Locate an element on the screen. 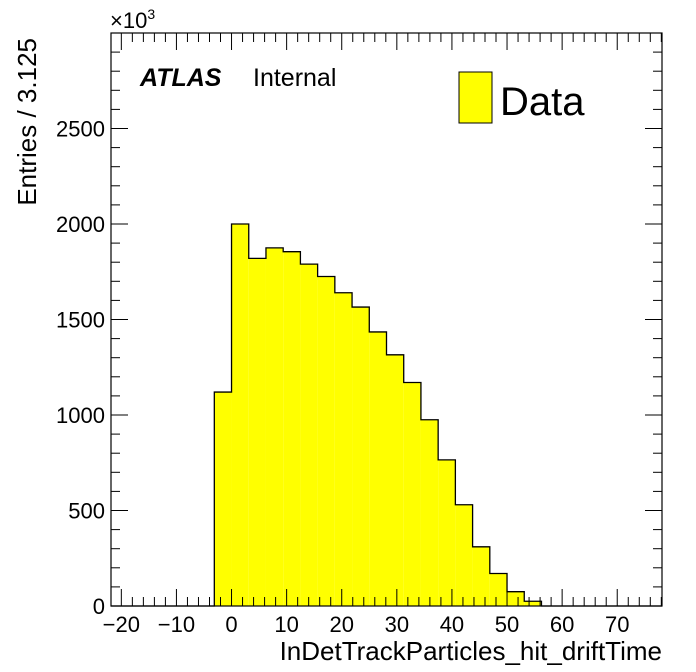  legend-swatch is located at coordinates (475, 97).